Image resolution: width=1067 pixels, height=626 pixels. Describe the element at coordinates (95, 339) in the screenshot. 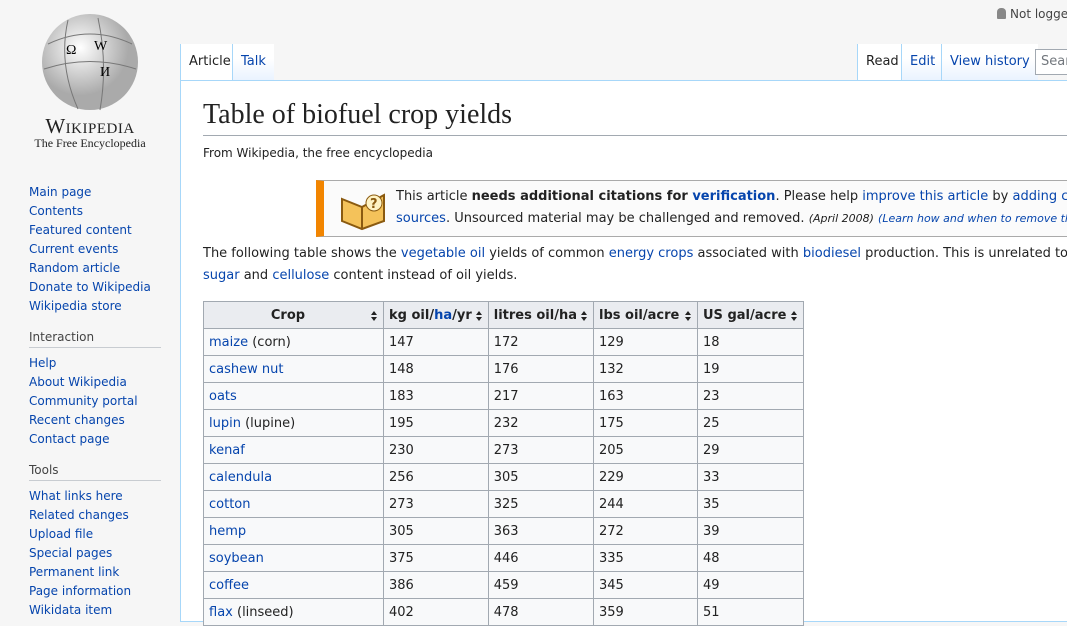

I see `portal-heading: Interaction` at that location.